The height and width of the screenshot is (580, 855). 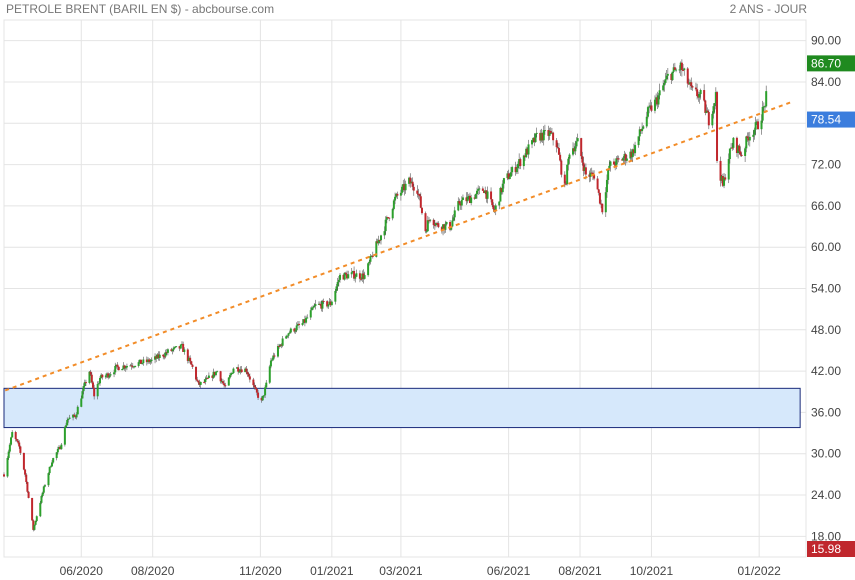 I want to click on last-price-tag: 78.54, so click(x=826, y=120).